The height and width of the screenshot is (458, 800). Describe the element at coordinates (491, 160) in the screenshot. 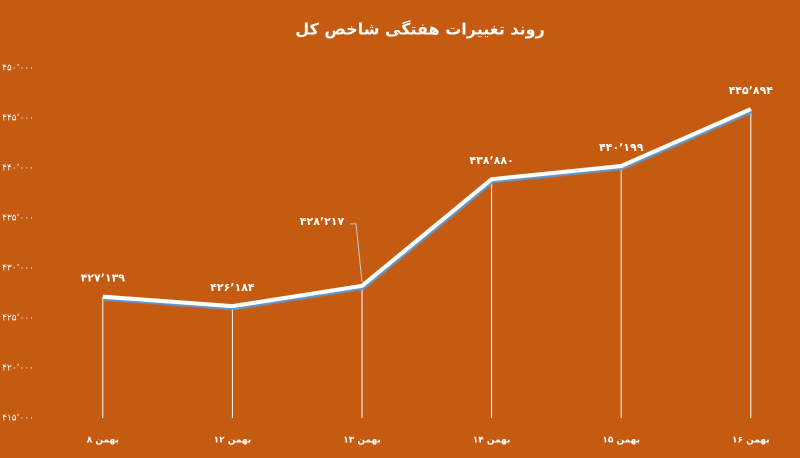

I see `data-label: ۴۳۸٬۸۸۰` at that location.